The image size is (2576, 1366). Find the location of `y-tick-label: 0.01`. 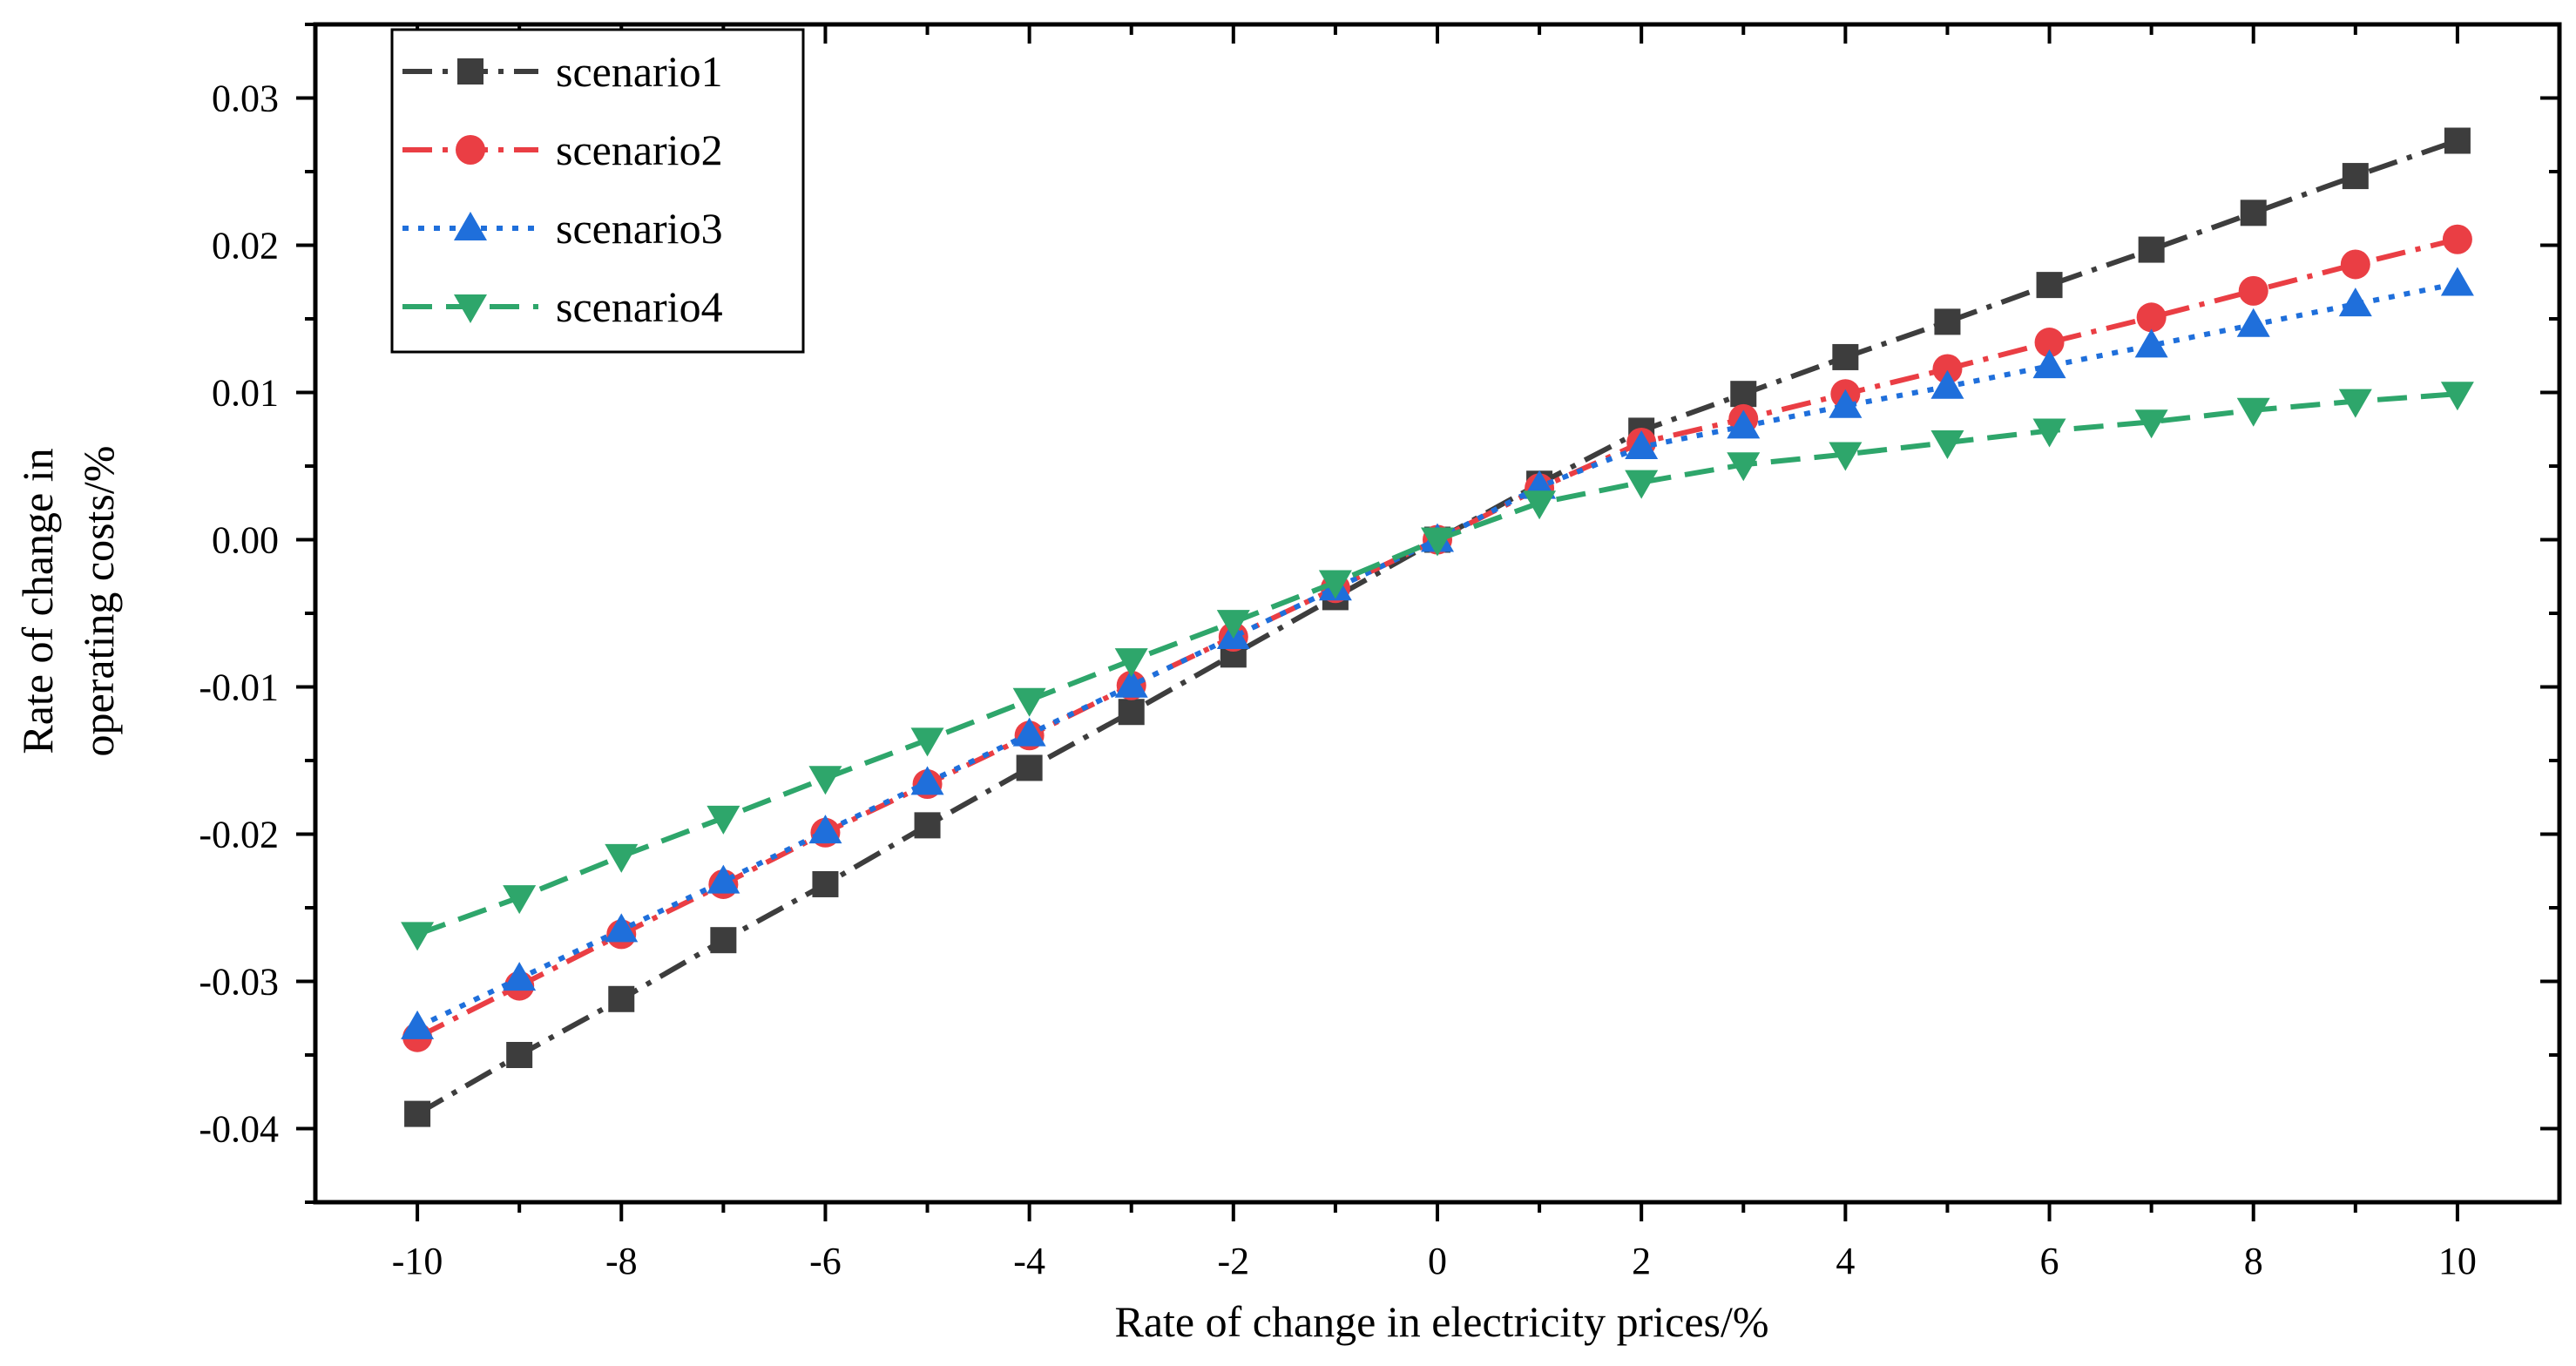

y-tick-label: 0.01 is located at coordinates (245, 393).